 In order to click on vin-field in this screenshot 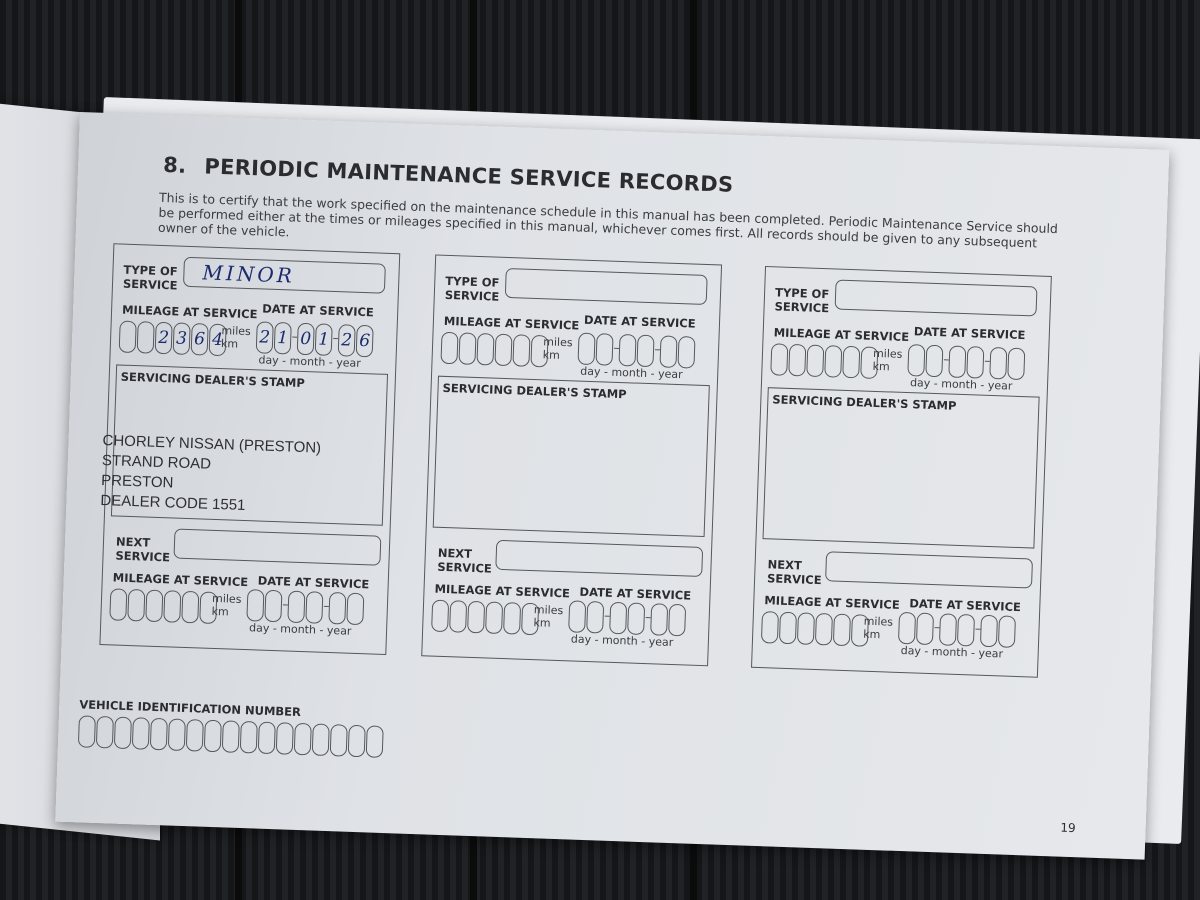, I will do `click(231, 736)`.